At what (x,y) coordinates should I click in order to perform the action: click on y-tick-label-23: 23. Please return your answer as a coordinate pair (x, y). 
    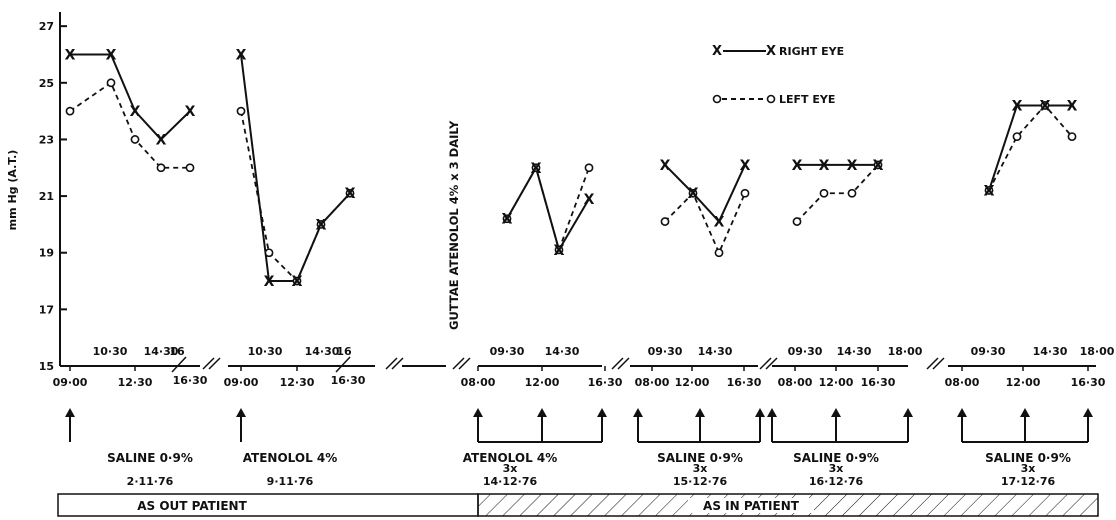
    Looking at the image, I should click on (46, 139).